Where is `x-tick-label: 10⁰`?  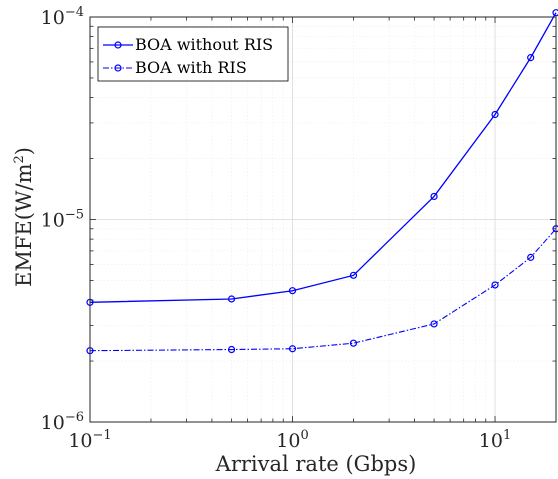 x-tick-label: 10⁰ is located at coordinates (292, 440).